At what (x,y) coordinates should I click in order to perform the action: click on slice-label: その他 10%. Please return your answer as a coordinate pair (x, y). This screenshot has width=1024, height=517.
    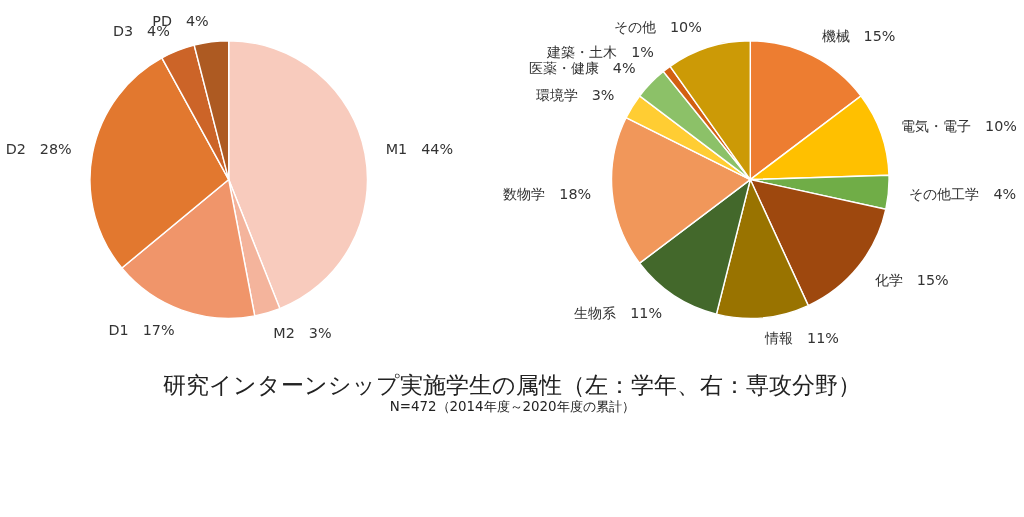
    Looking at the image, I should click on (657, 27).